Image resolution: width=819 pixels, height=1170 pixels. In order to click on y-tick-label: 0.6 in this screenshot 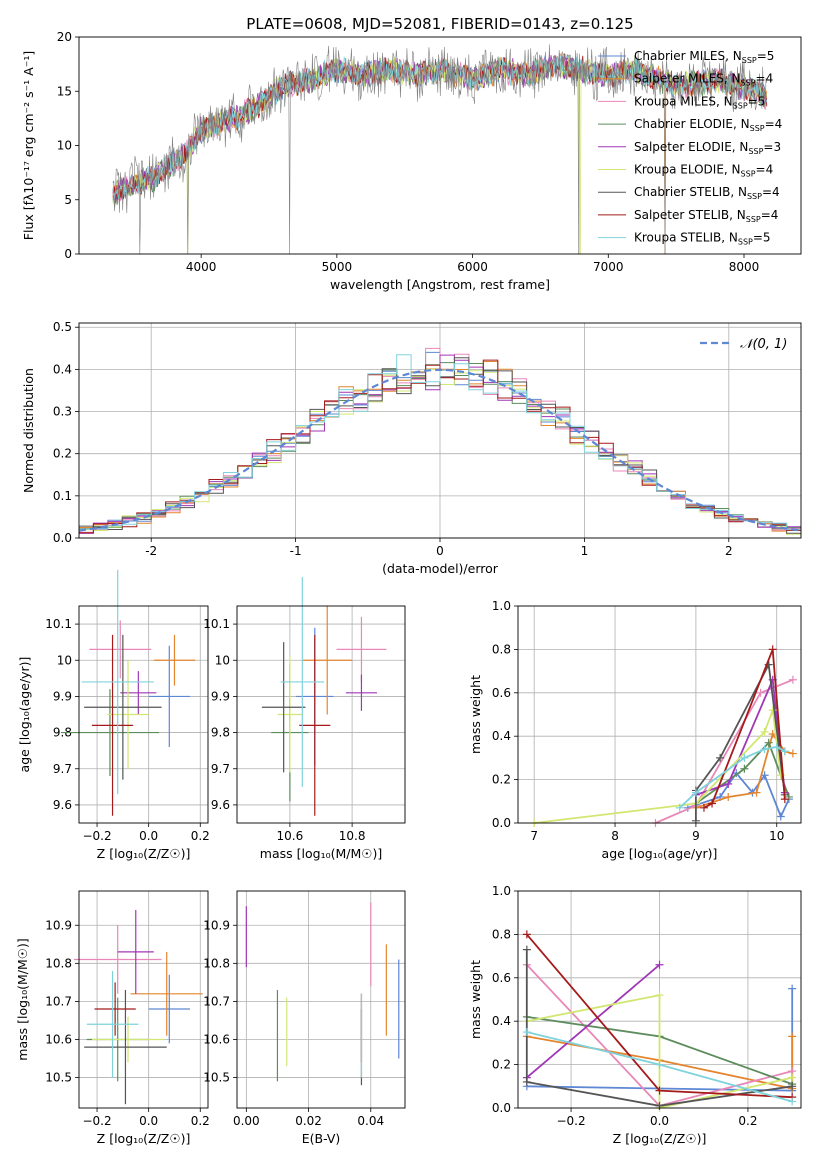, I will do `click(501, 693)`.